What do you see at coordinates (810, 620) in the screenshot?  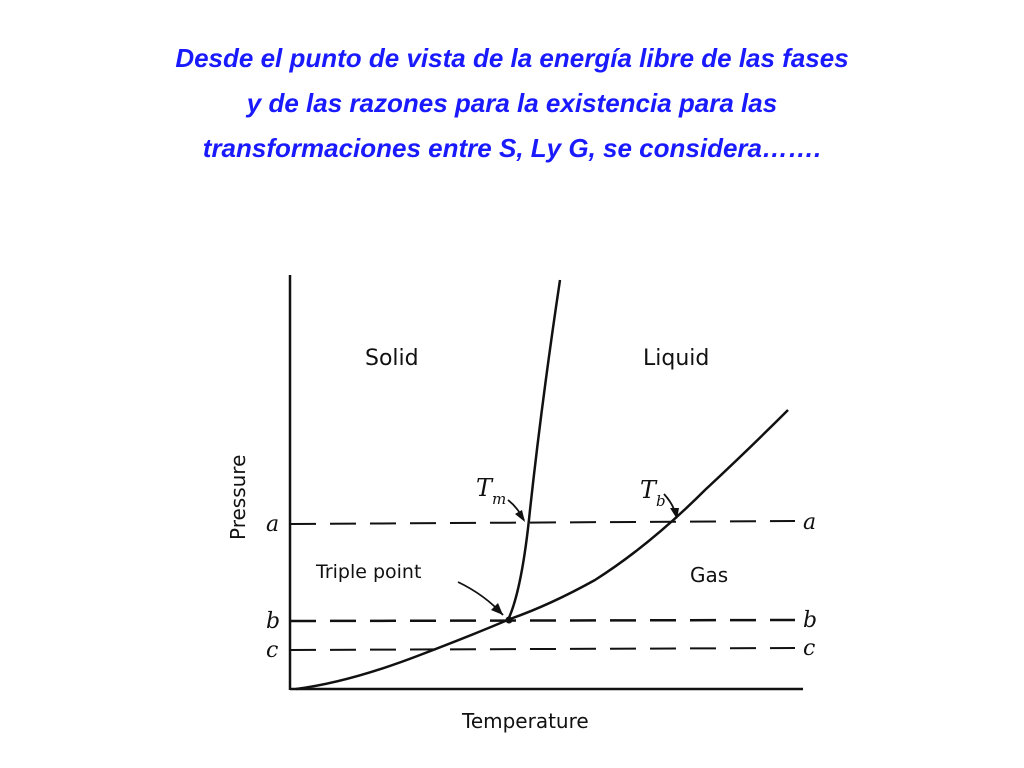 I see `level-b-label-right: b` at bounding box center [810, 620].